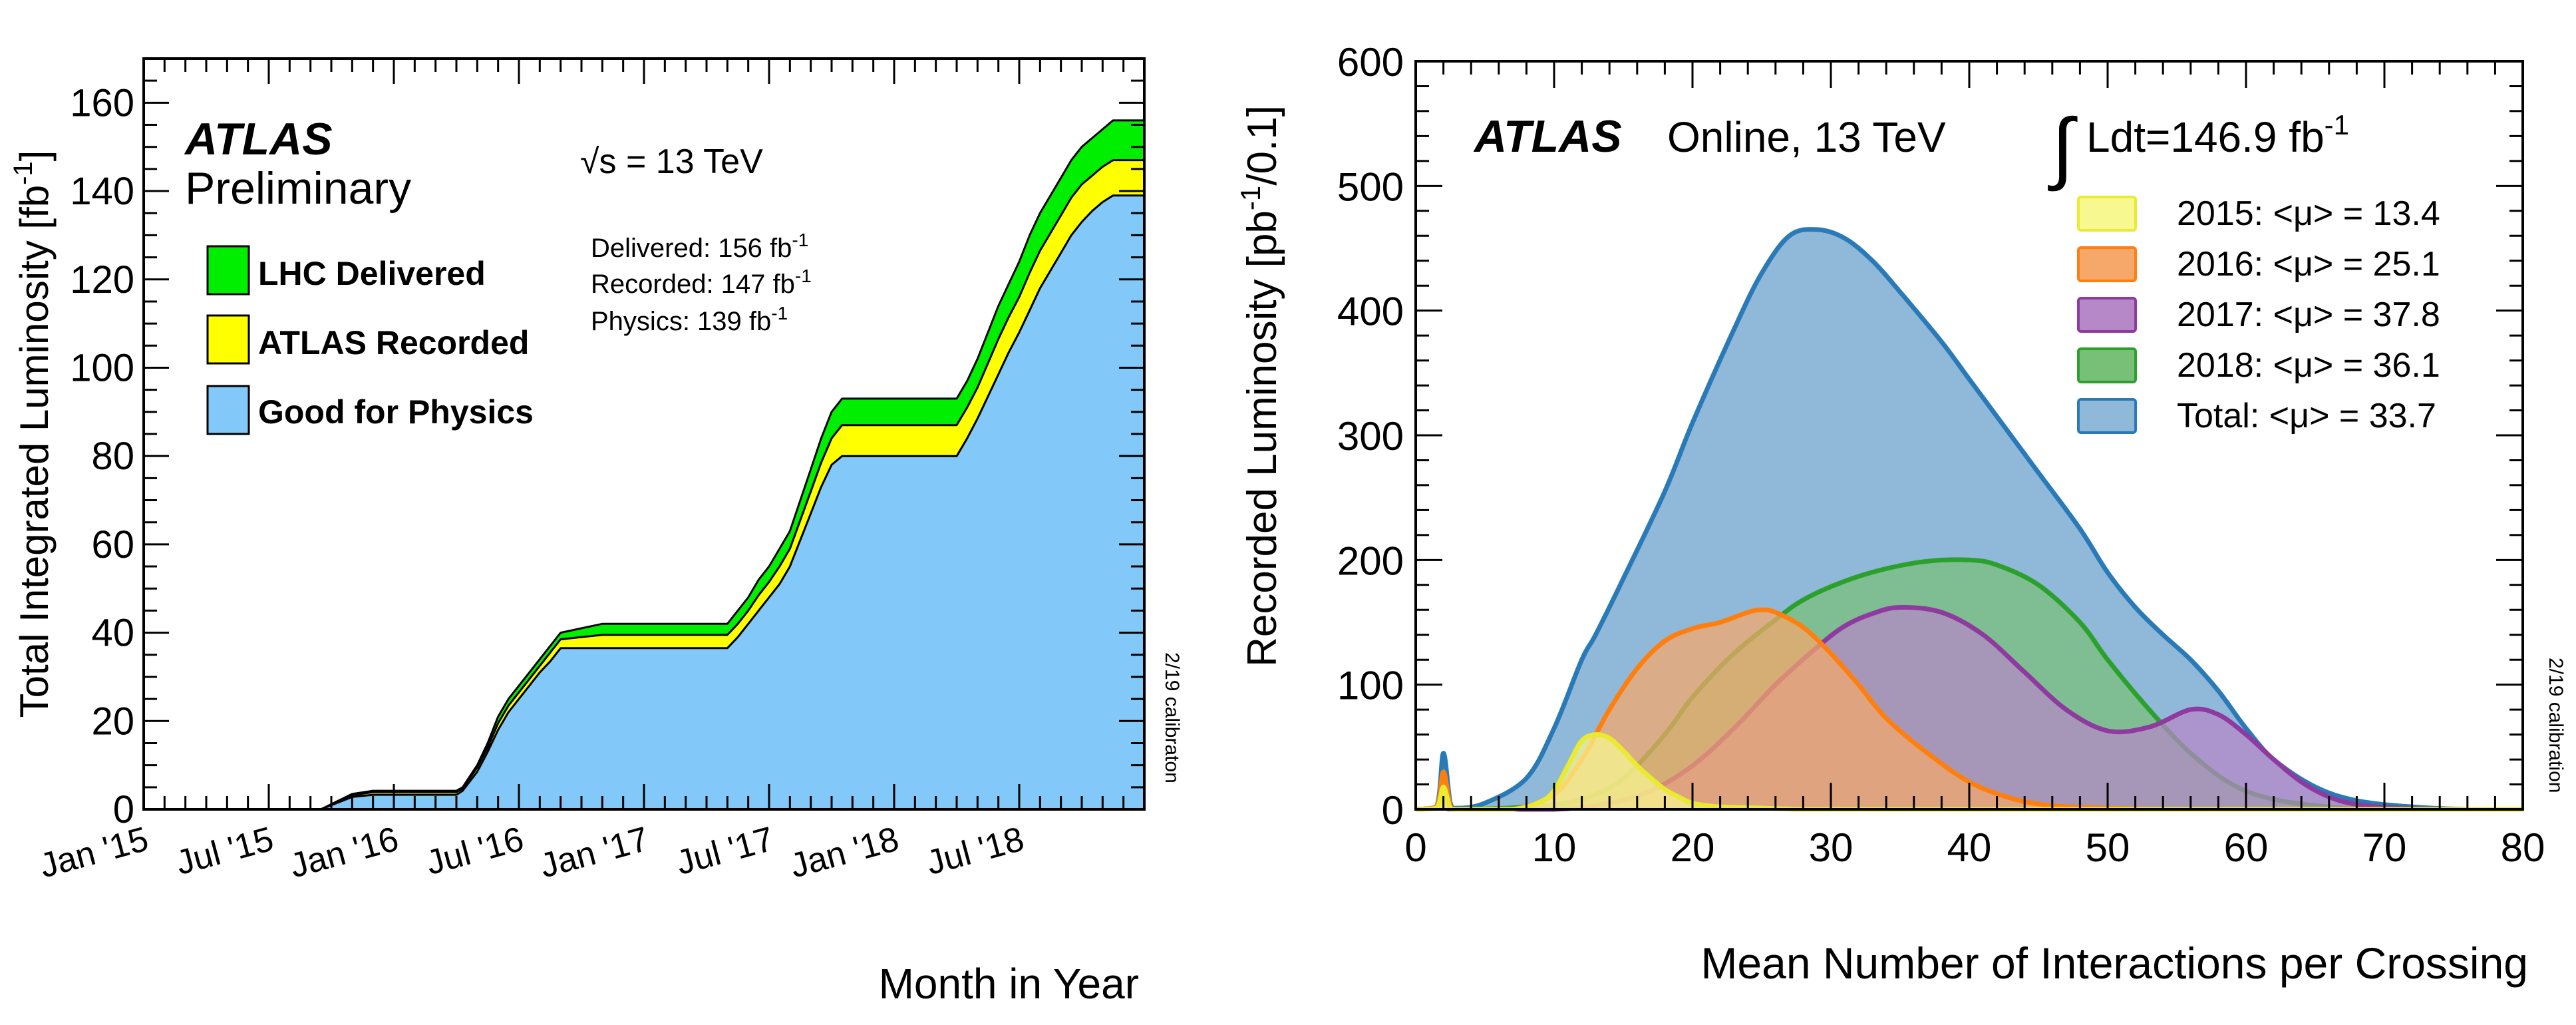 The image size is (2576, 1025). I want to click on legend-item-recorded: ATLAS Recorded, so click(367, 339).